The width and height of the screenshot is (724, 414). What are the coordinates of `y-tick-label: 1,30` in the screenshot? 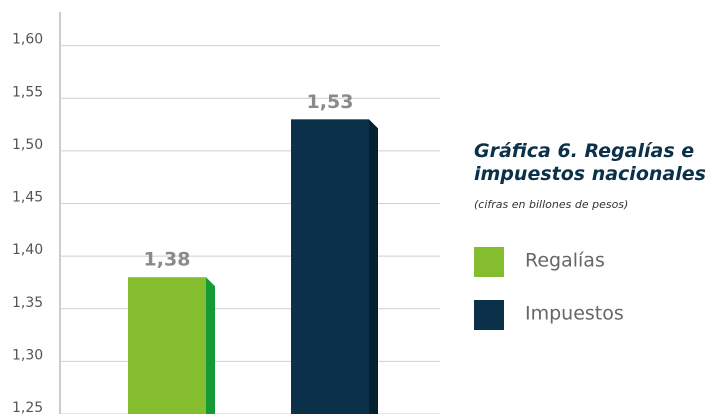 It's located at (27, 355).